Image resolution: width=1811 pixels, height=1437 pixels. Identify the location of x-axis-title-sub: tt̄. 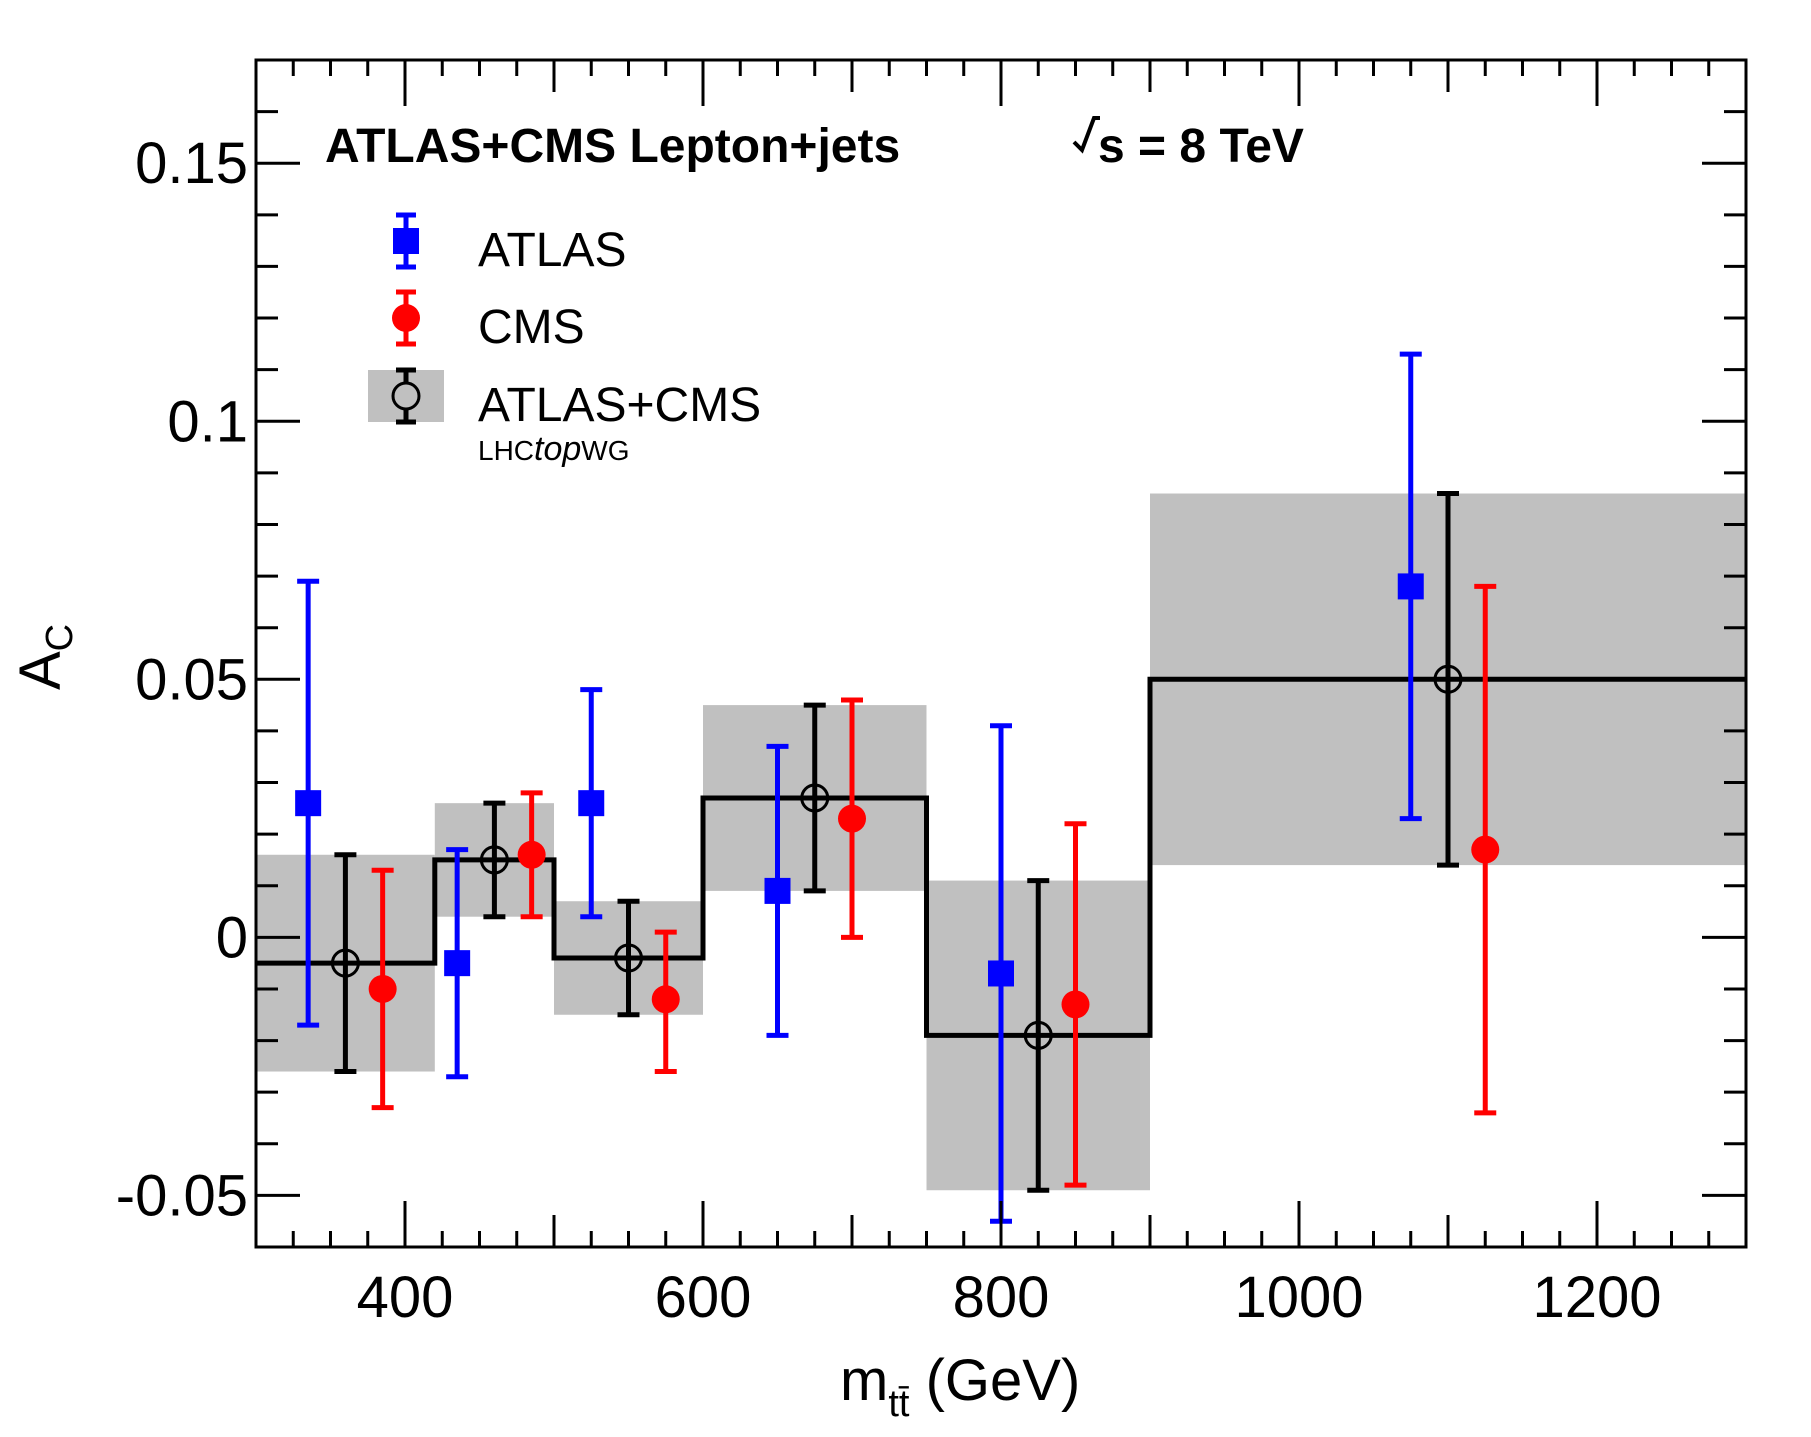
(899, 1404).